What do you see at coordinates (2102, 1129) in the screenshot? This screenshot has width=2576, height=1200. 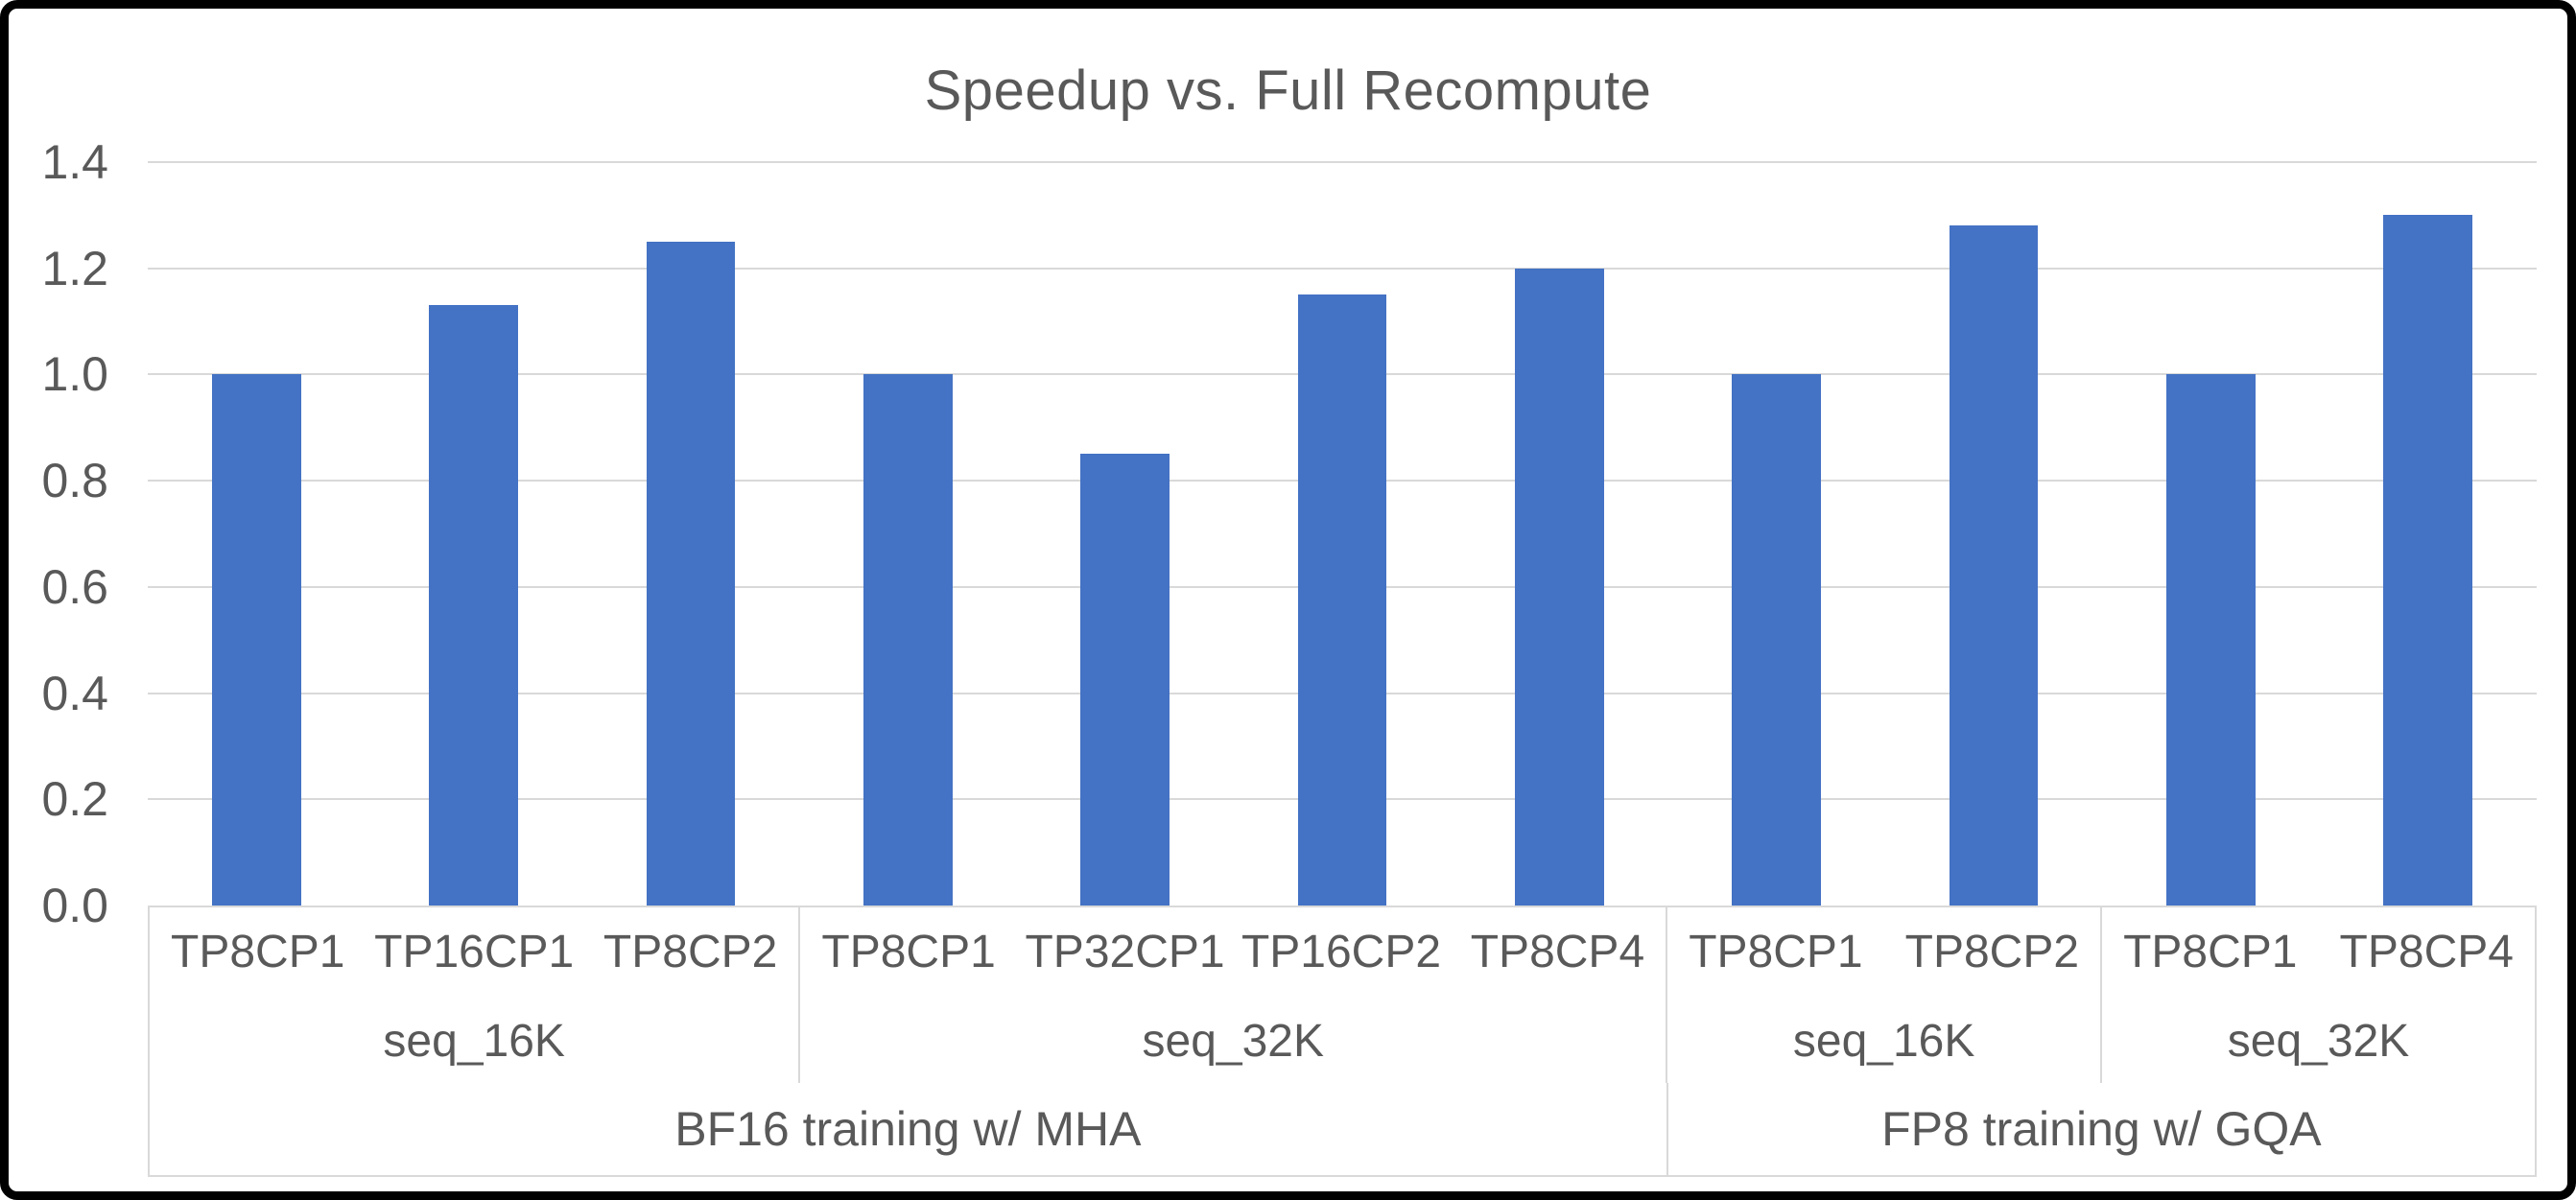 I see `training-group-label: FP8 training w/ GQA` at bounding box center [2102, 1129].